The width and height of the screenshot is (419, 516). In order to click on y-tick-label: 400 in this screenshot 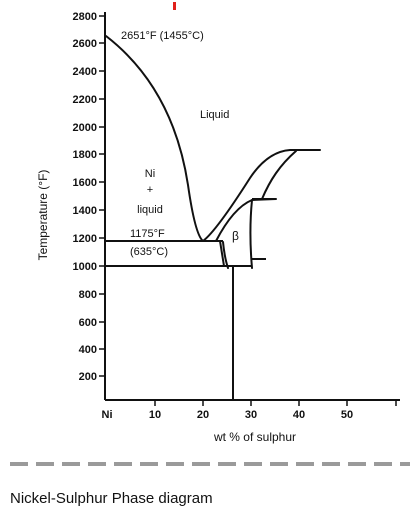, I will do `click(88, 350)`.